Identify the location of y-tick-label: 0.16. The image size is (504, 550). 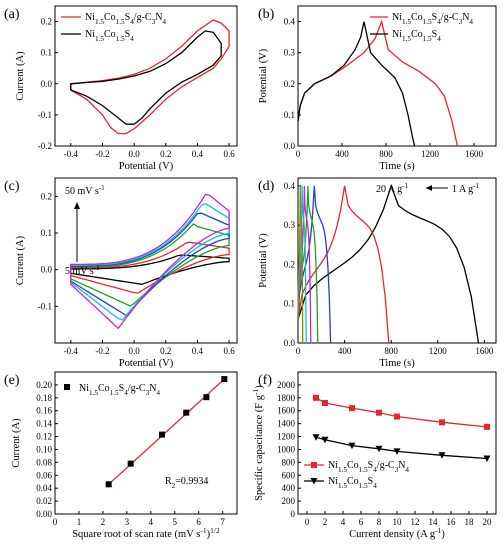
(44, 411).